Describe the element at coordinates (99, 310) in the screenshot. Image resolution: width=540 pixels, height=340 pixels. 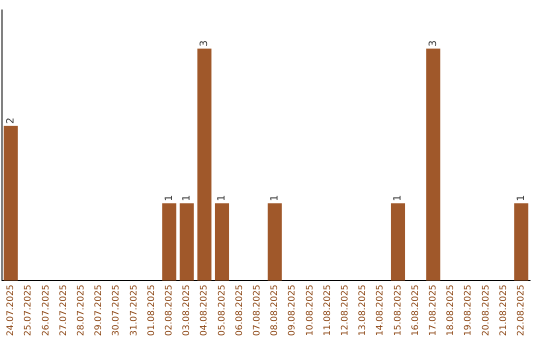
I see `x-tick-label: 29.07.2025` at that location.